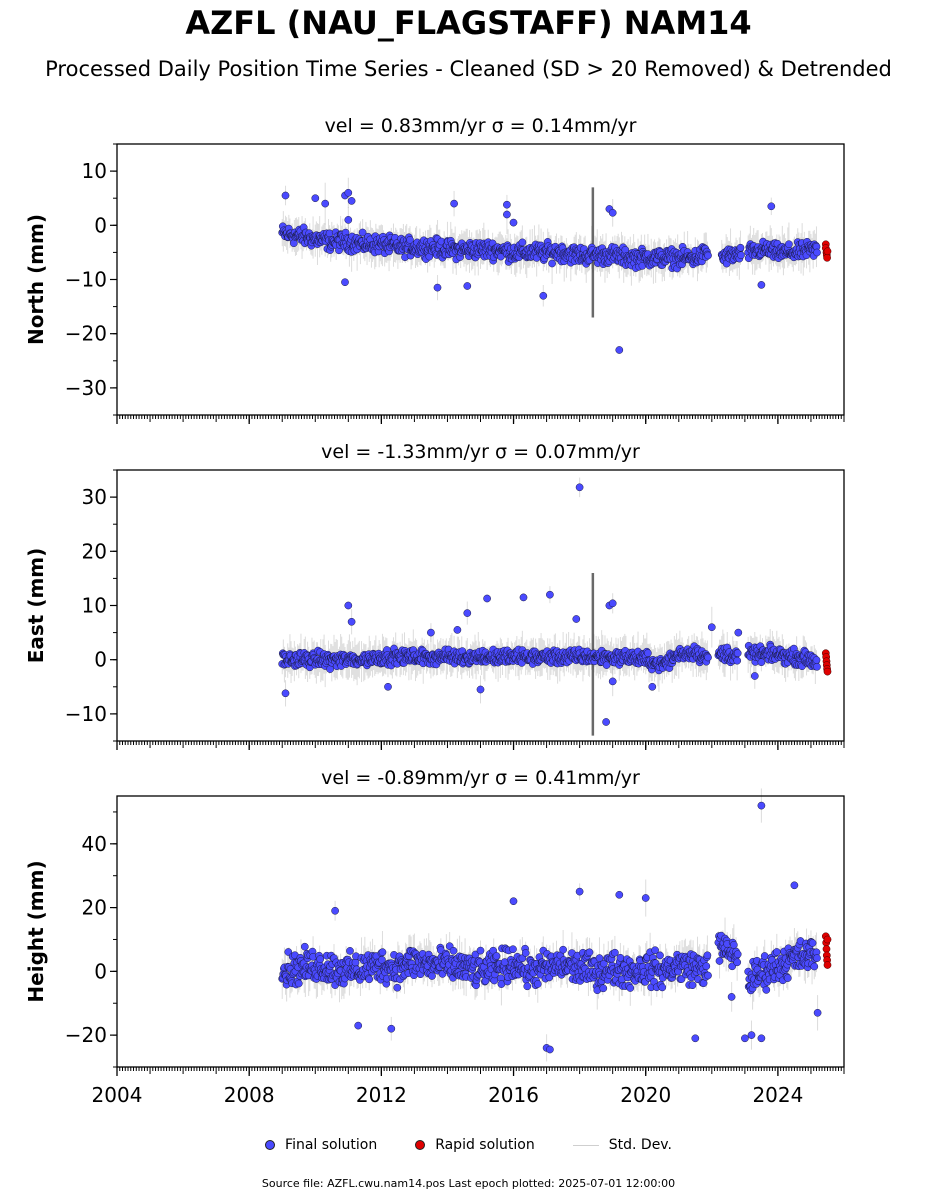 Image resolution: width=937 pixels, height=1200 pixels. I want to click on panel-title: vel = -1.33mm/yr σ = 0.07mm/yr, so click(480, 452).